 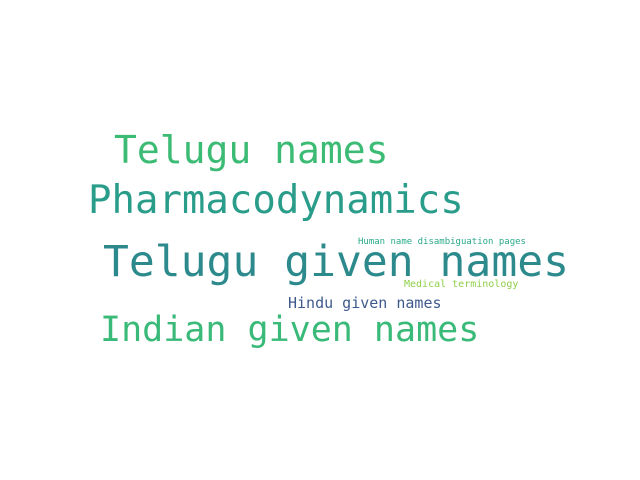 What do you see at coordinates (336, 262) in the screenshot?
I see `word-telugu-given-names: Telugu given names` at bounding box center [336, 262].